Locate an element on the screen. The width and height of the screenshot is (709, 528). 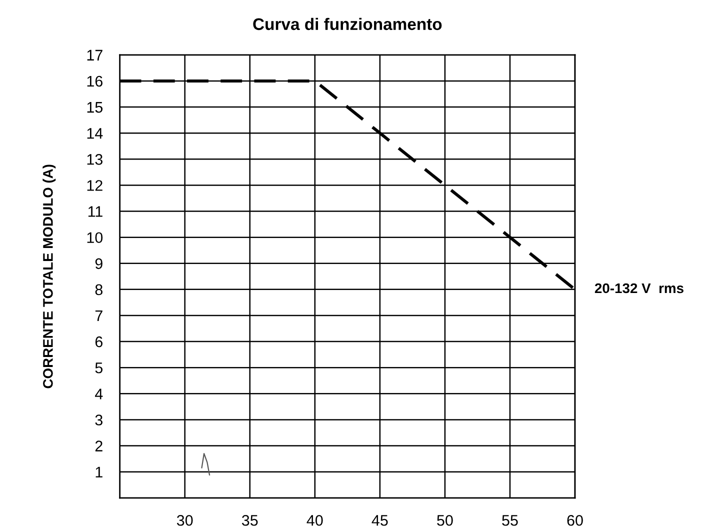
y-tick-label: 7 is located at coordinates (98, 316).